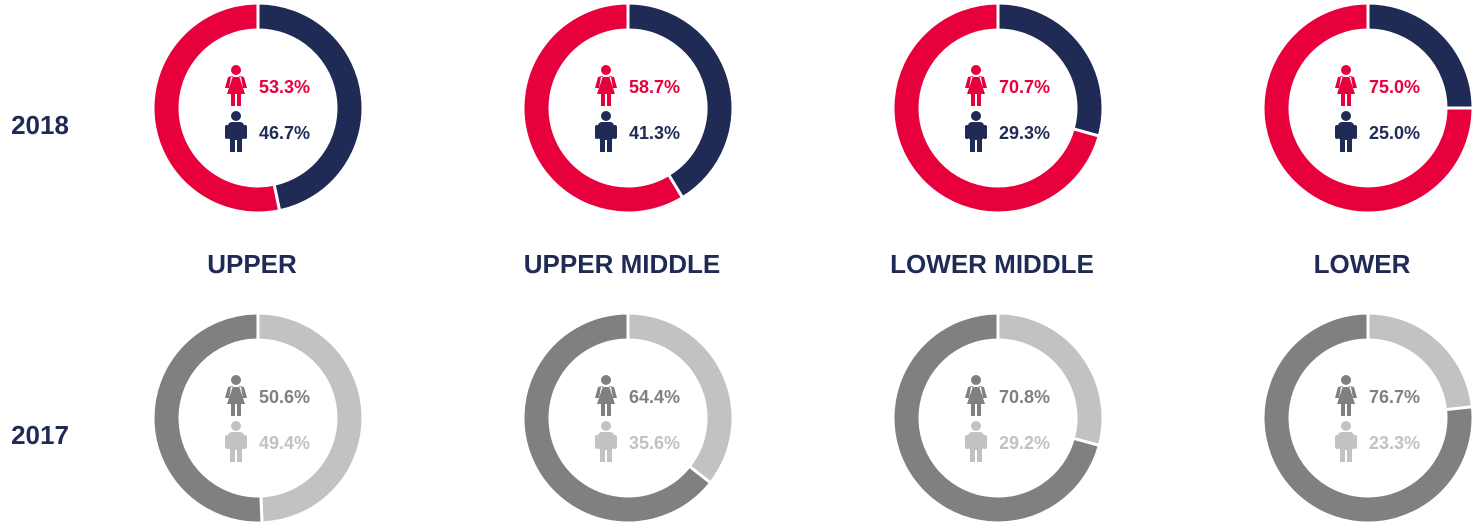 The image size is (1473, 523). What do you see at coordinates (992, 264) in the screenshot?
I see `column-label: LOWER MIDDLE` at bounding box center [992, 264].